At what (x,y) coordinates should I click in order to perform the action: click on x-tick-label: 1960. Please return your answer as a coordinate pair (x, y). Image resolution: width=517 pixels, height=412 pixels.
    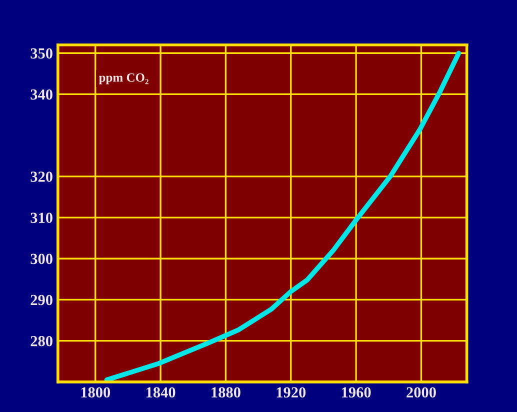
    Looking at the image, I should click on (356, 392).